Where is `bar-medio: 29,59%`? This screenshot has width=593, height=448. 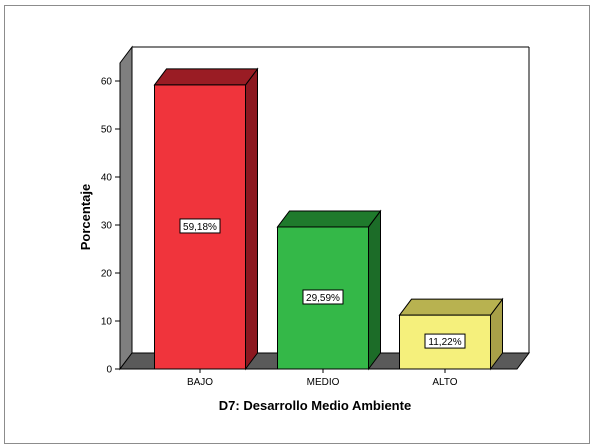
bar-medio: 29,59% is located at coordinates (329, 290).